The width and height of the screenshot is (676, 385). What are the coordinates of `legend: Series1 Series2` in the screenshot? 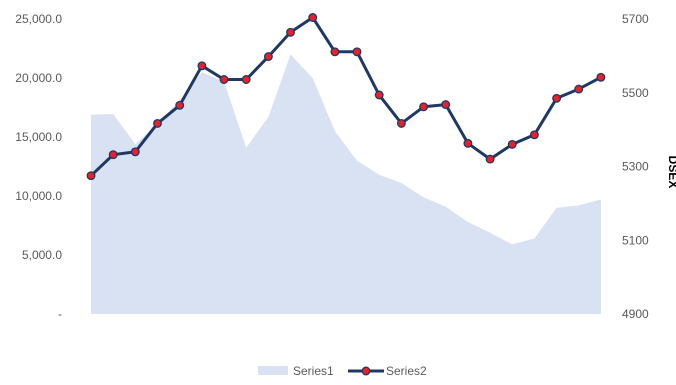 It's located at (342, 371).